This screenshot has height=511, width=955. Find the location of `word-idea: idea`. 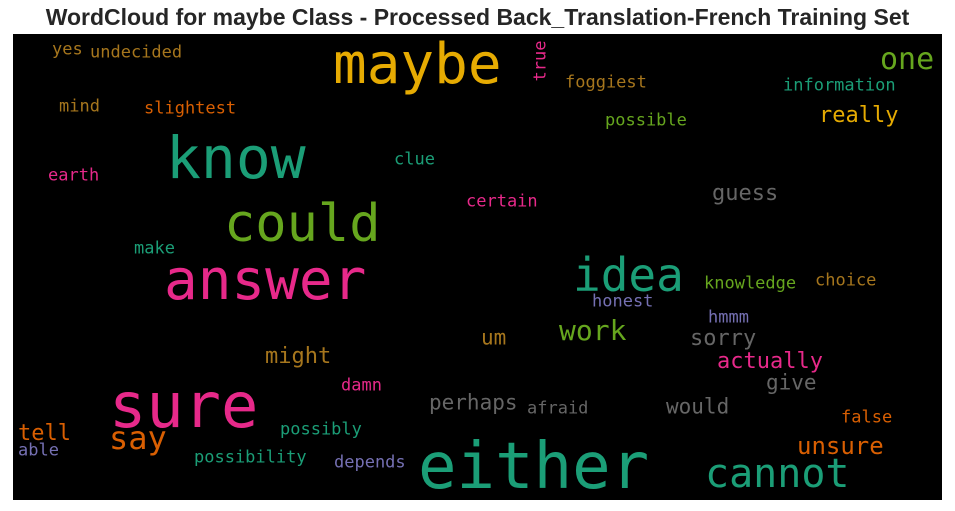

word-idea: idea is located at coordinates (628, 275).